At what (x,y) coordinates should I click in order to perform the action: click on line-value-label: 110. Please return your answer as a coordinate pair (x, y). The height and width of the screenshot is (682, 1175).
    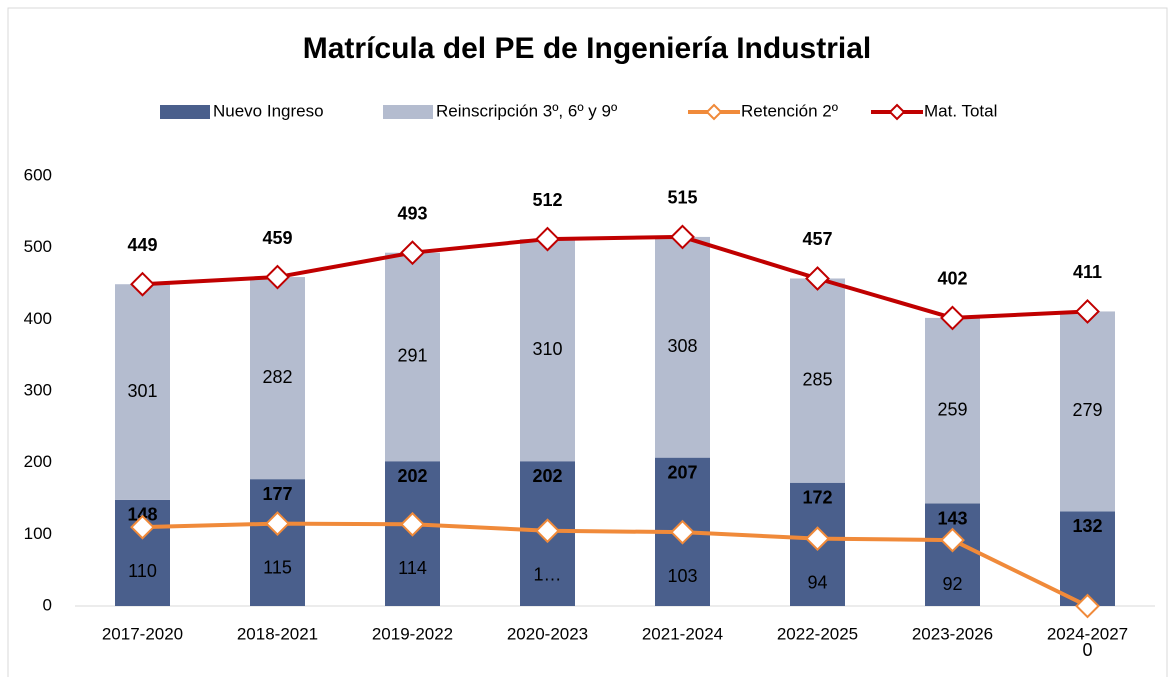
    Looking at the image, I should click on (142, 571).